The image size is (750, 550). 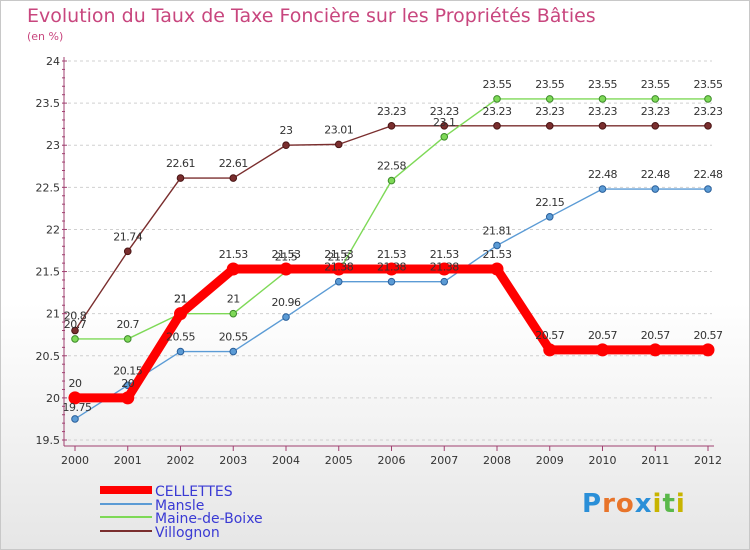 What do you see at coordinates (180, 505) in the screenshot?
I see `legend-label: Mansle` at bounding box center [180, 505].